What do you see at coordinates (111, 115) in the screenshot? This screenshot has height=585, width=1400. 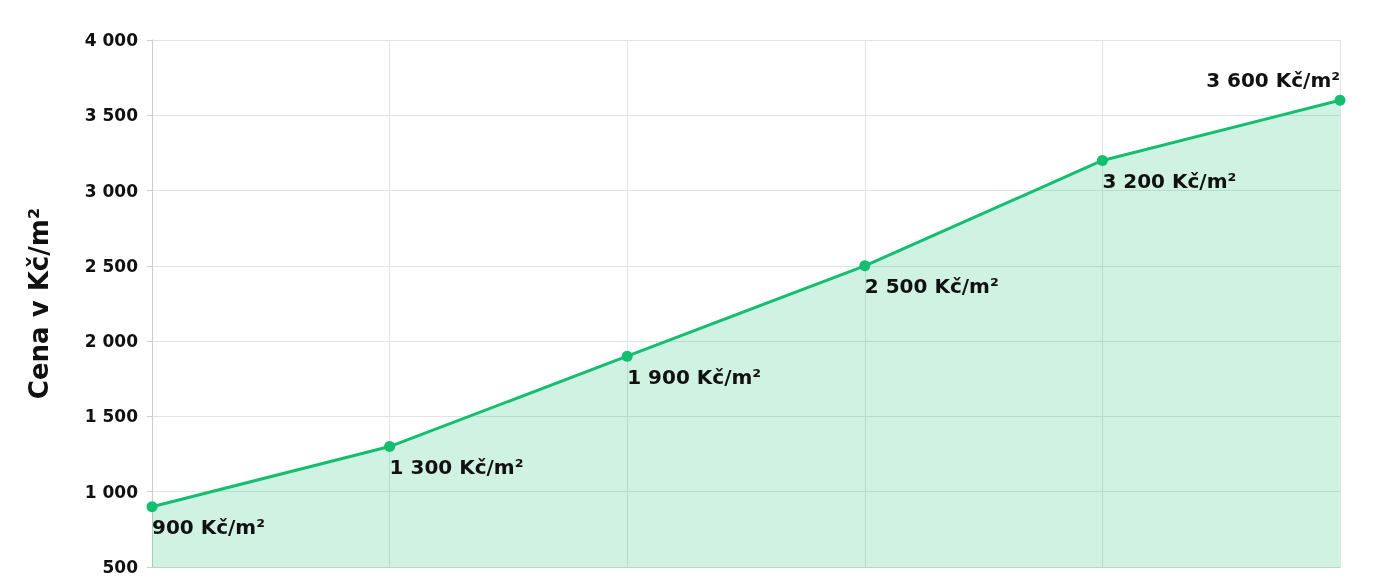 I see `y-tick-label: 3 500` at bounding box center [111, 115].